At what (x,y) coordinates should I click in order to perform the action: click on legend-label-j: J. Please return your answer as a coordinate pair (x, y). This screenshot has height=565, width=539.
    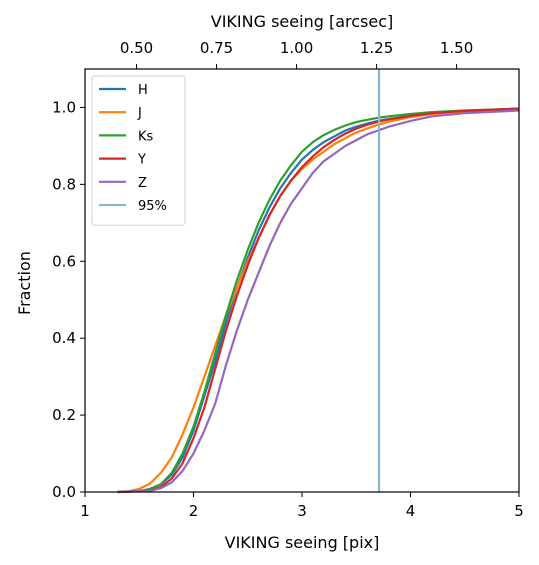
    Looking at the image, I should click on (139, 113).